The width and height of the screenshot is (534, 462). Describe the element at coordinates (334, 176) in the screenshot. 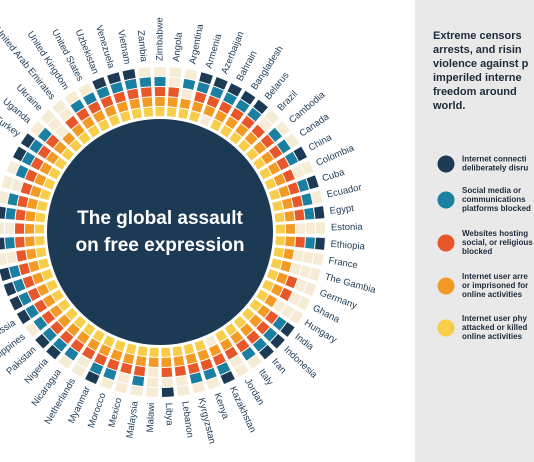

I see `country-label: Cuba` at that location.